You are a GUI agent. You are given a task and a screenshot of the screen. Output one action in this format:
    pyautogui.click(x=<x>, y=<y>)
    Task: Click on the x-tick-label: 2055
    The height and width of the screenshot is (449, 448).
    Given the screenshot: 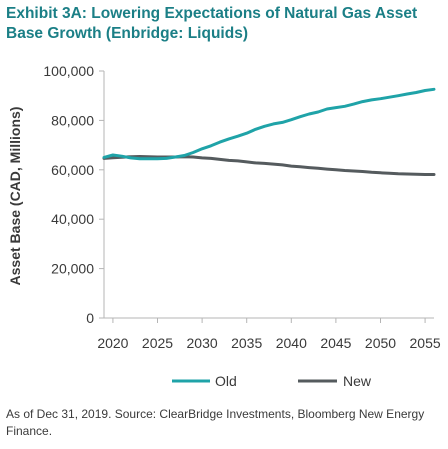 What is the action you would take?
    pyautogui.click(x=425, y=343)
    